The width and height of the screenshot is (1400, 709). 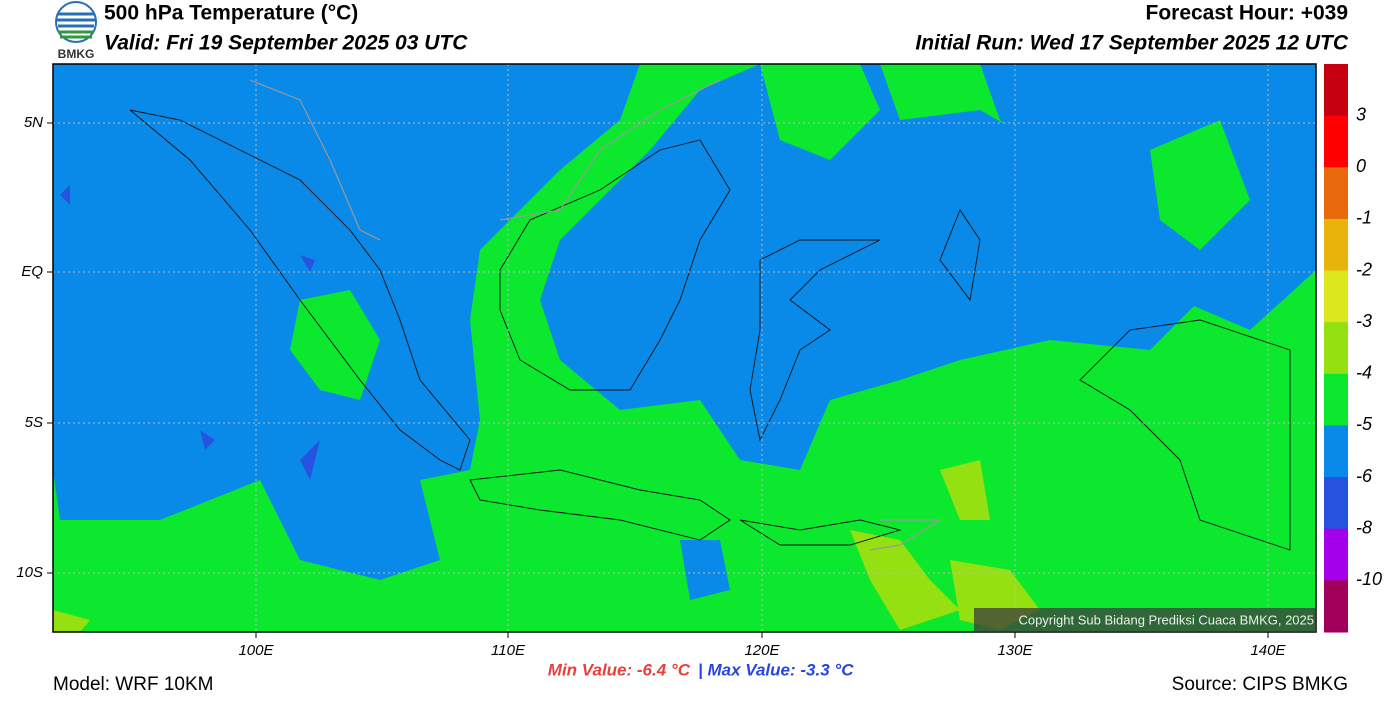 What do you see at coordinates (29, 572) in the screenshot?
I see `lat-label: 10S` at bounding box center [29, 572].